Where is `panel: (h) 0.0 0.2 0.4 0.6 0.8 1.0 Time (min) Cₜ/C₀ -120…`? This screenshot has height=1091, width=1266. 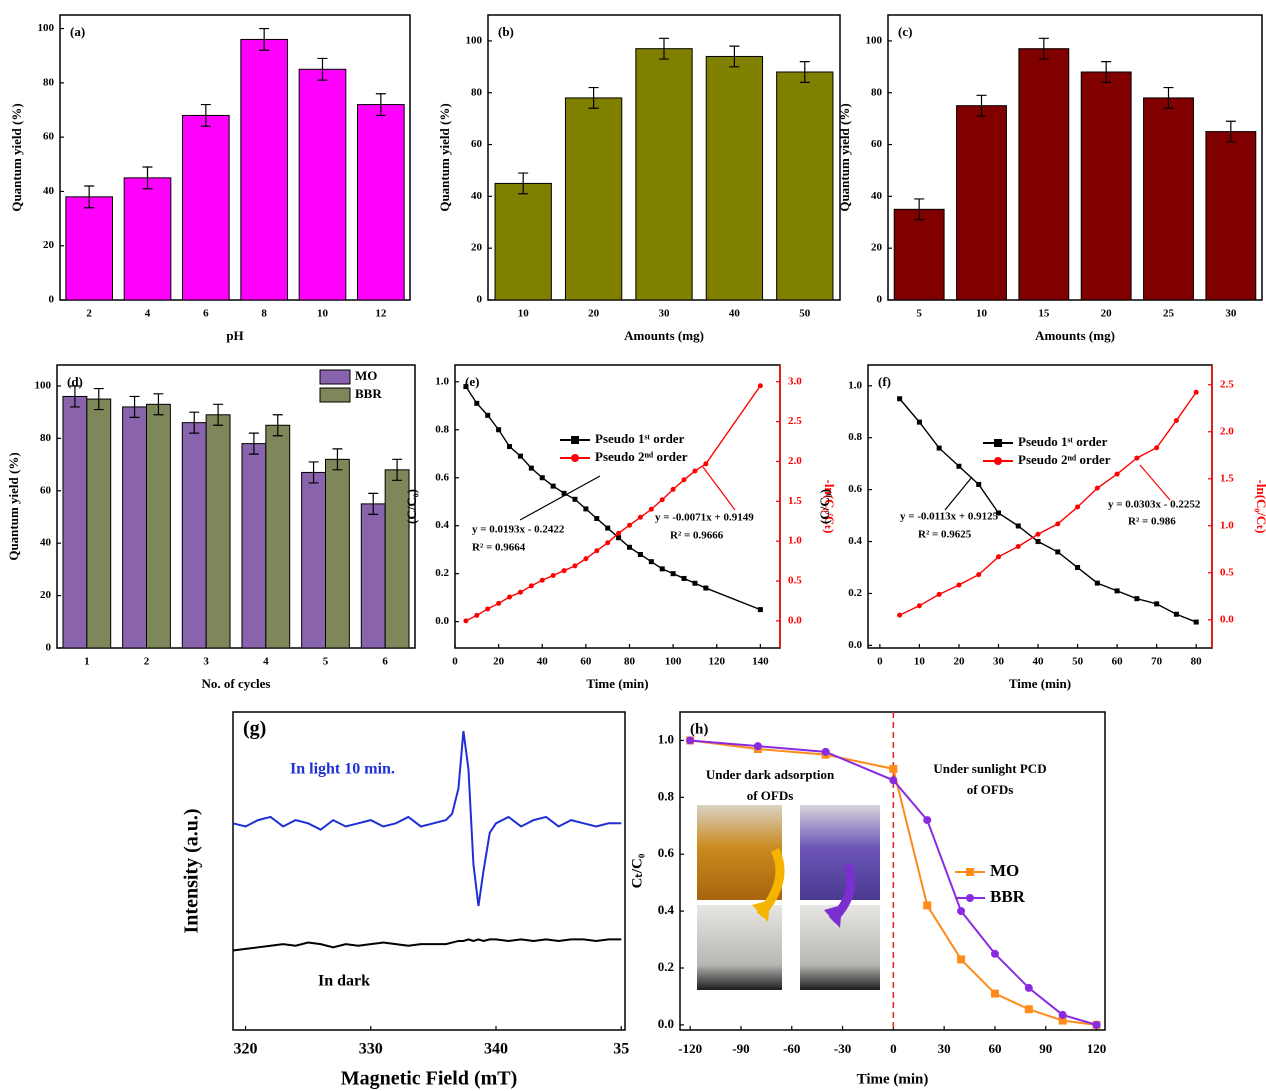
panel: (h) 0.0 0.2 0.4 0.6 0.8 1.0 Time (min) Cₜ/C₀ -120… is located at coordinates (868, 899).